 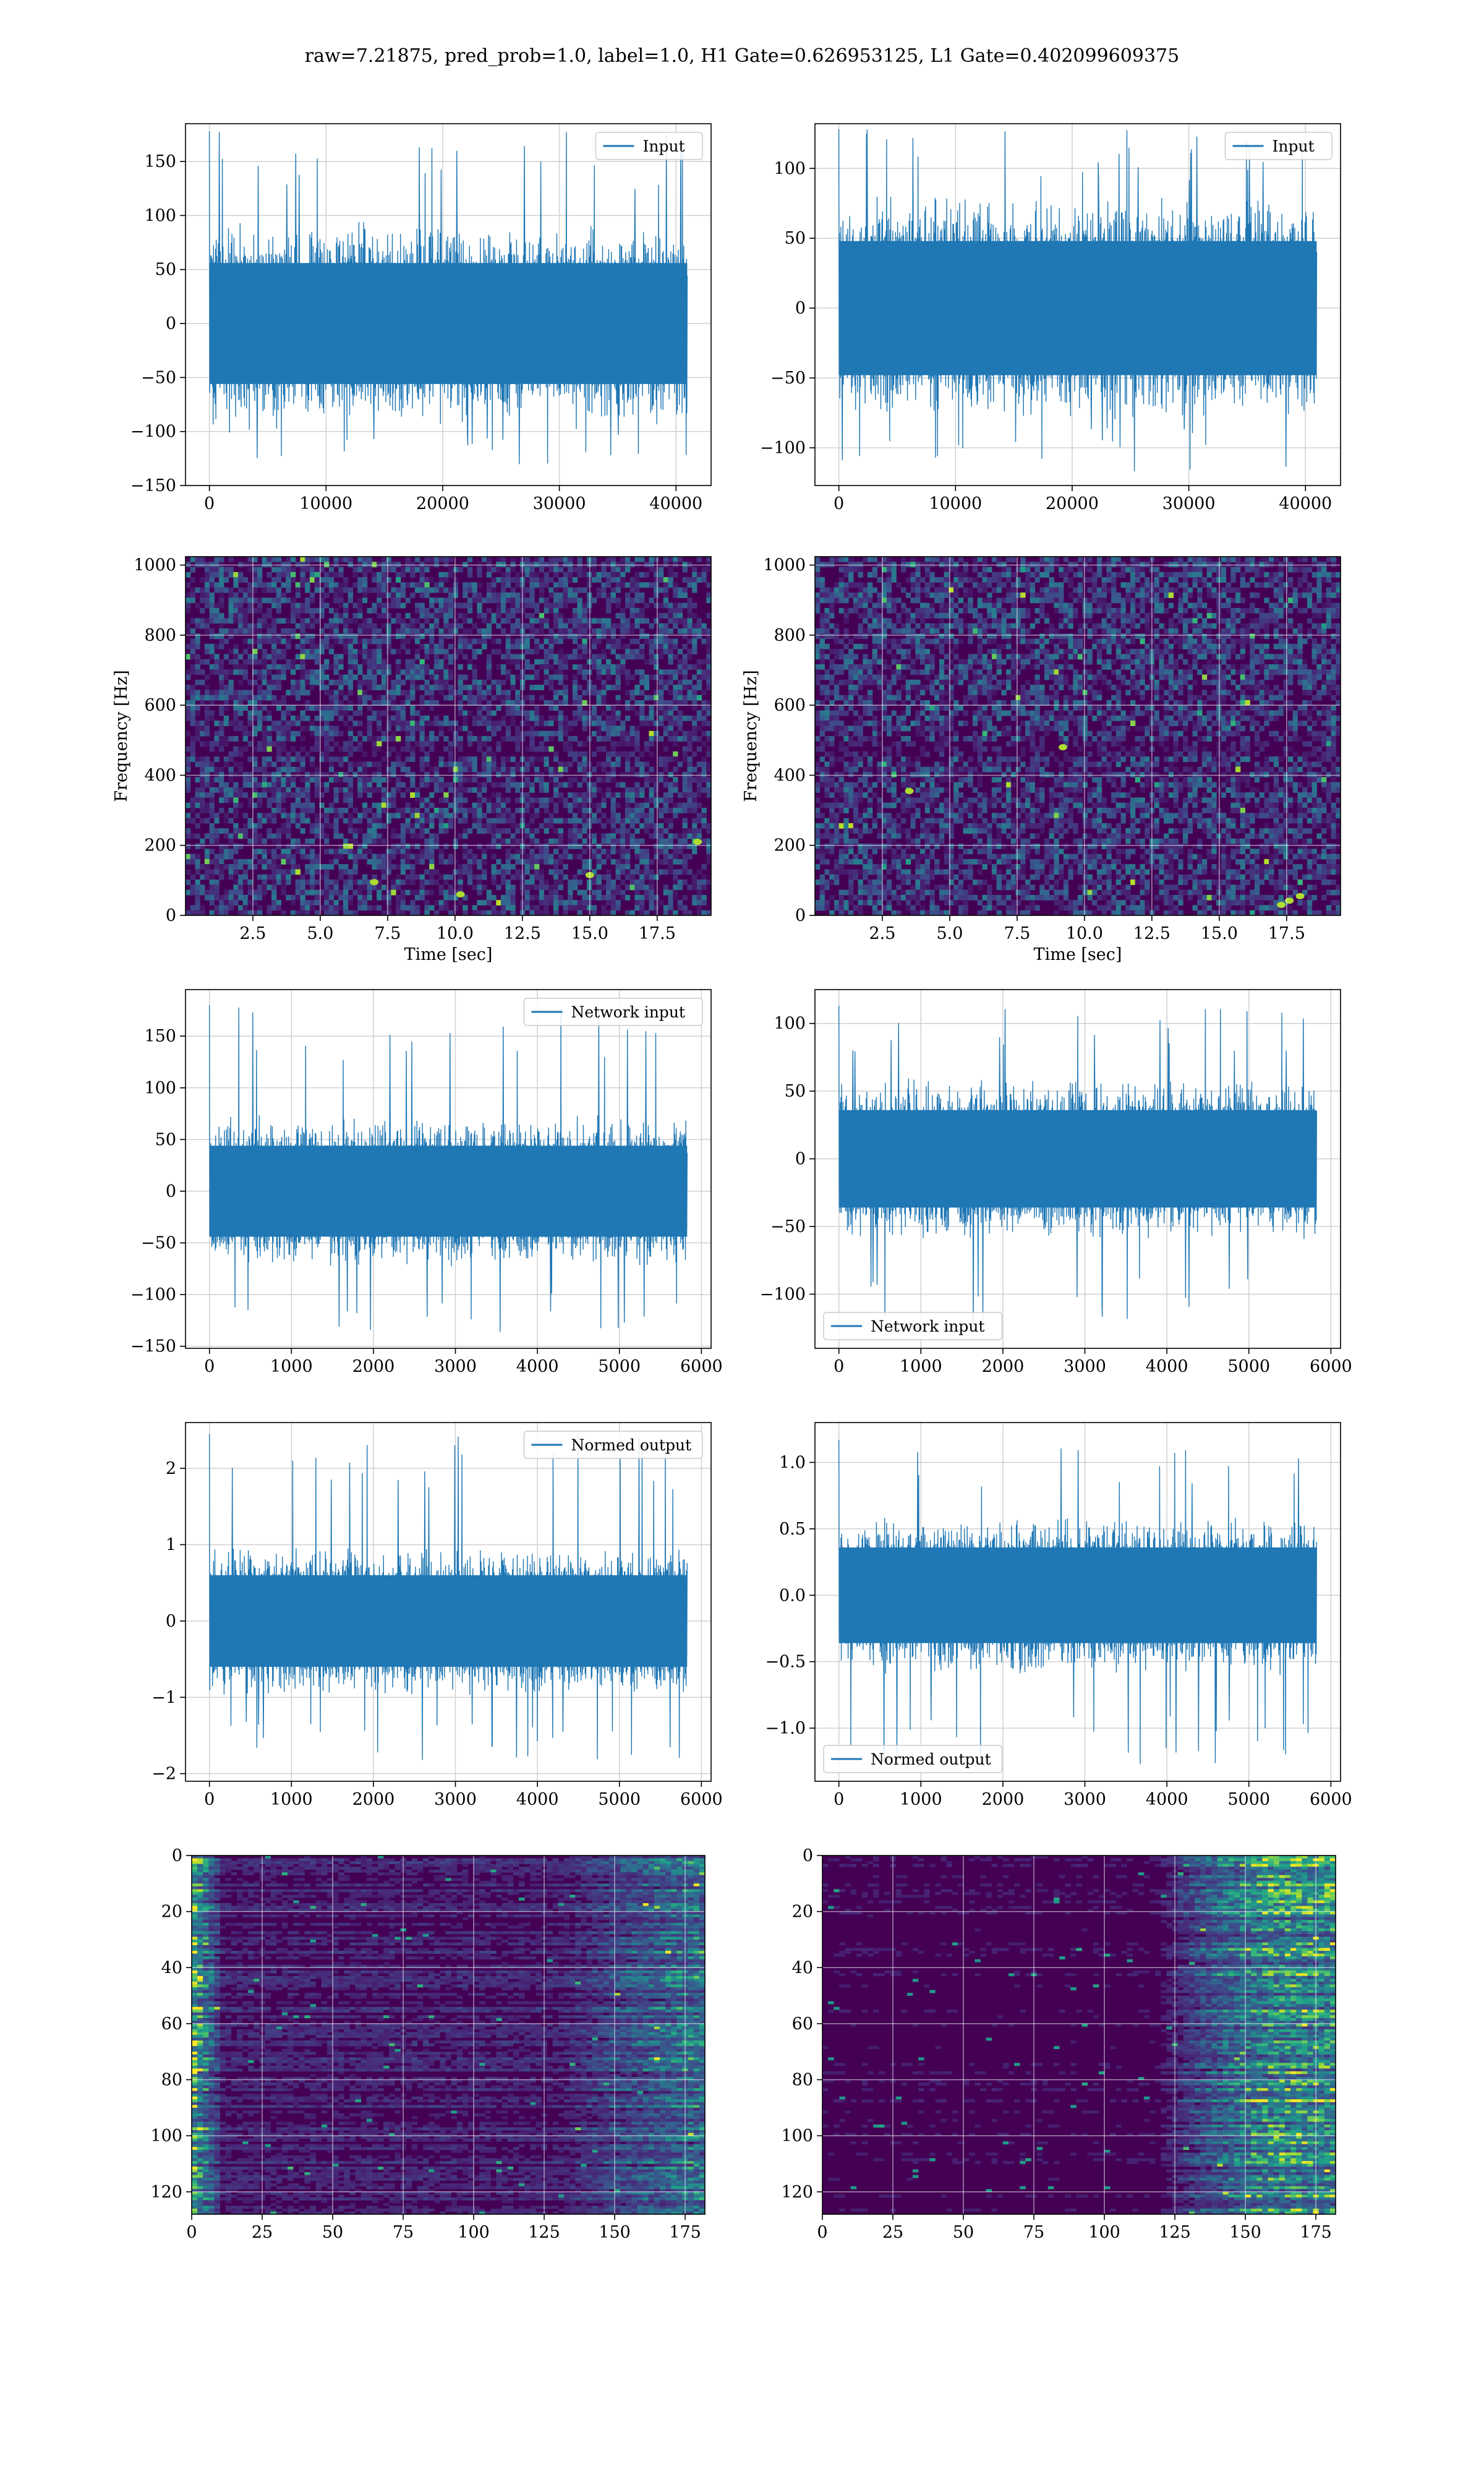 What do you see at coordinates (589, 933) in the screenshot?
I see `x-tick-label: 15.0` at bounding box center [589, 933].